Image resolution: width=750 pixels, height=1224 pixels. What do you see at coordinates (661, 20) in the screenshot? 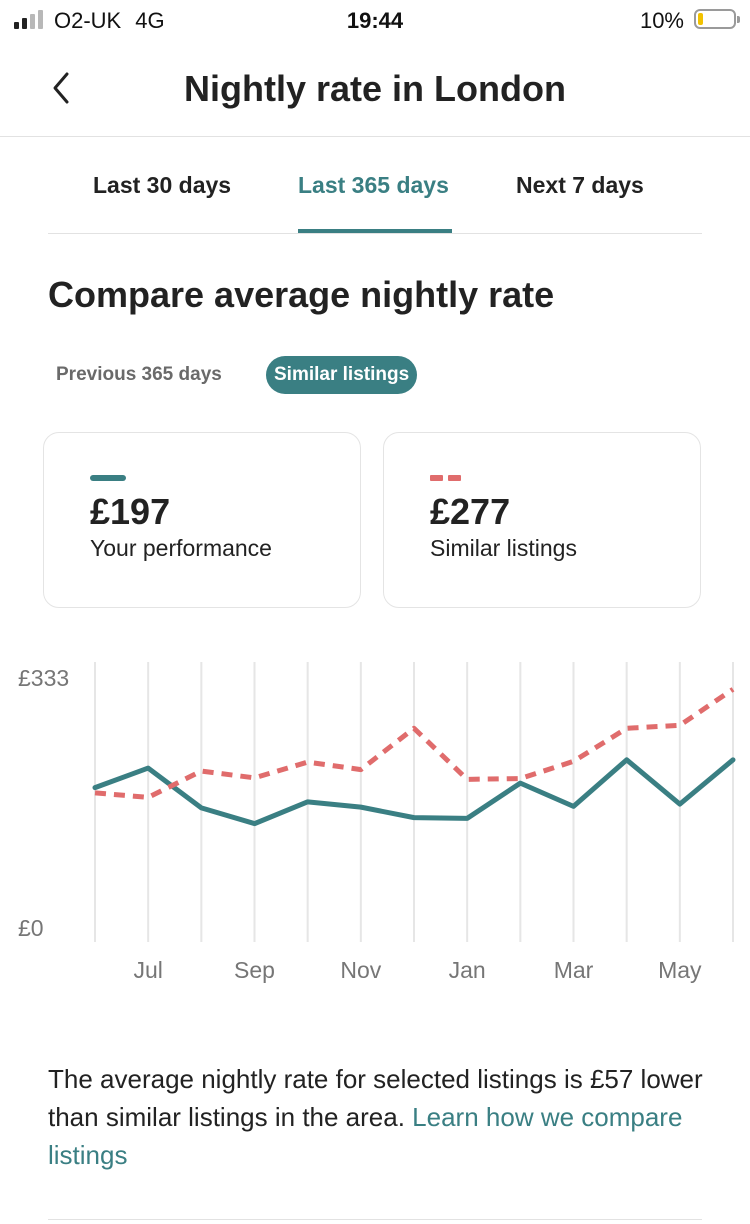
I see `battery-percent: 10%` at bounding box center [661, 20].